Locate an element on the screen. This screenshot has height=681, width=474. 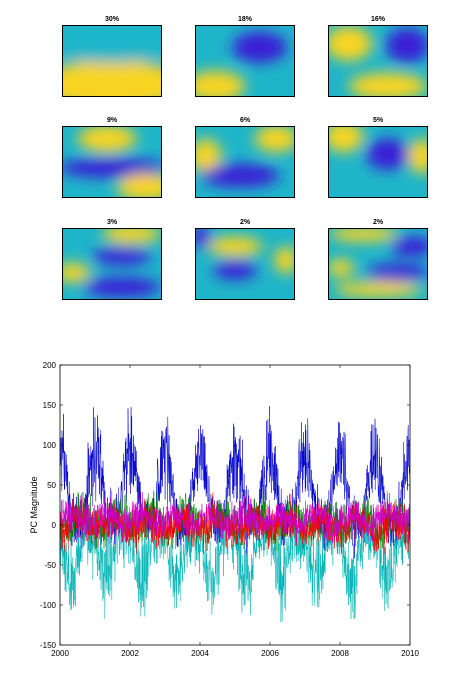
x-tick-label: 2000 is located at coordinates (60, 653).